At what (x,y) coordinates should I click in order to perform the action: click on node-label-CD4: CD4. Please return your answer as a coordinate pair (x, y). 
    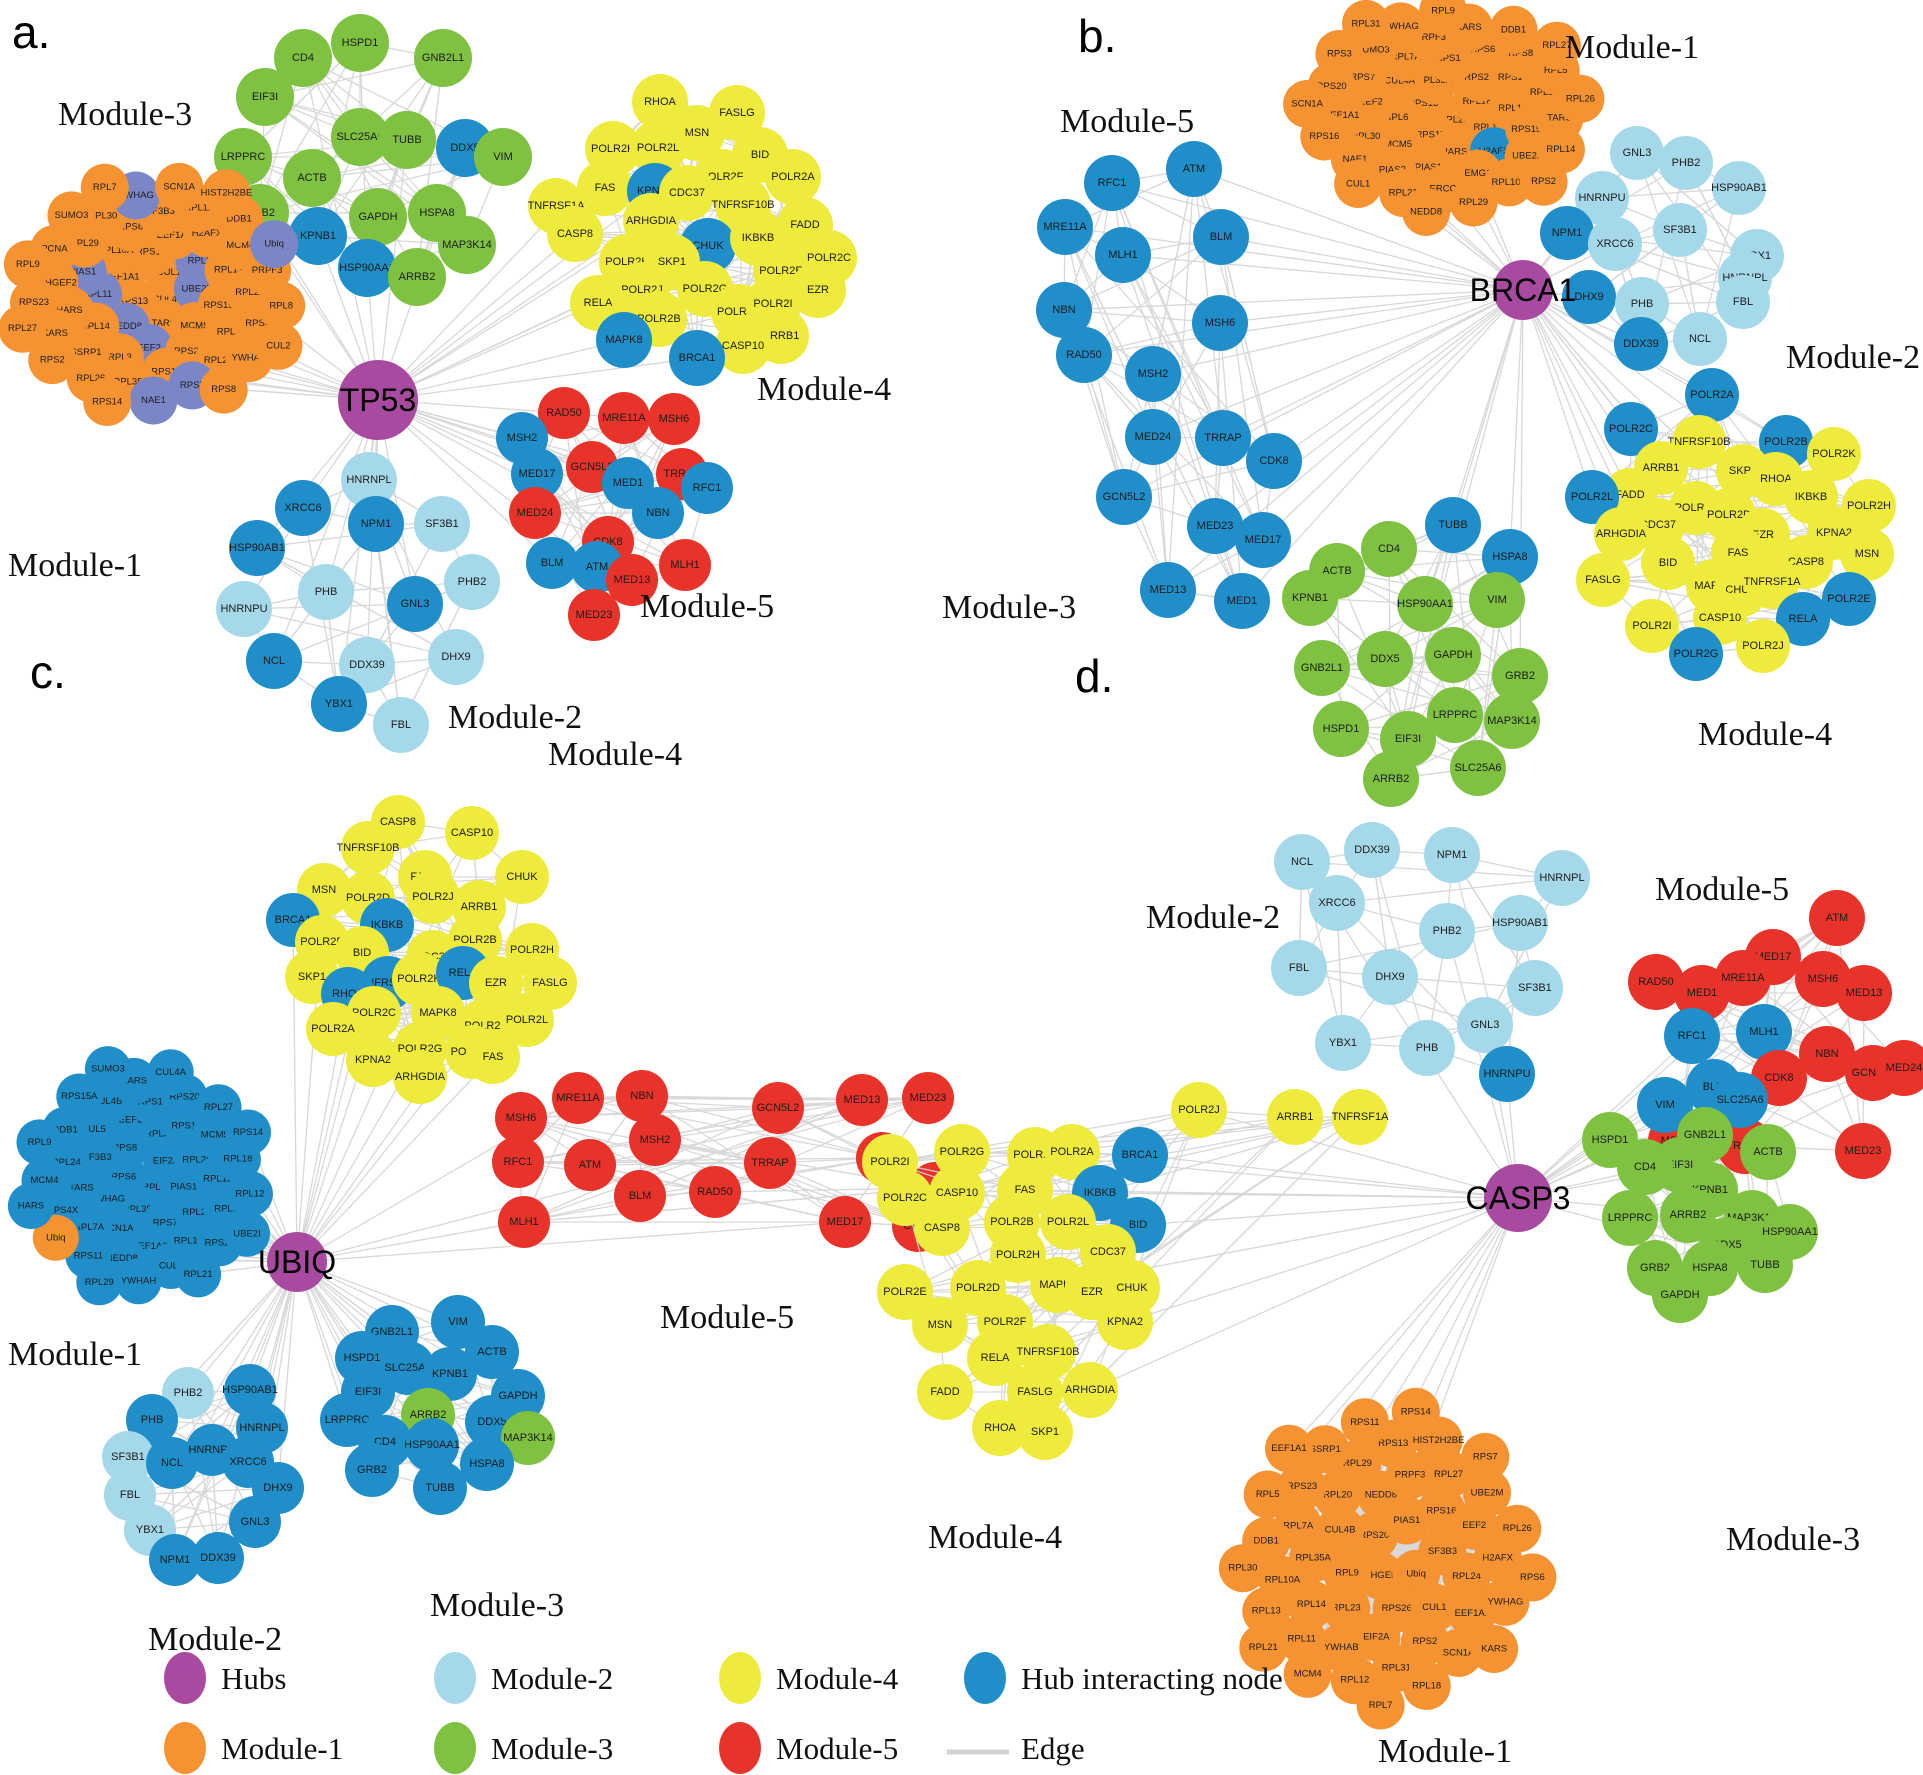
    Looking at the image, I should click on (1389, 549).